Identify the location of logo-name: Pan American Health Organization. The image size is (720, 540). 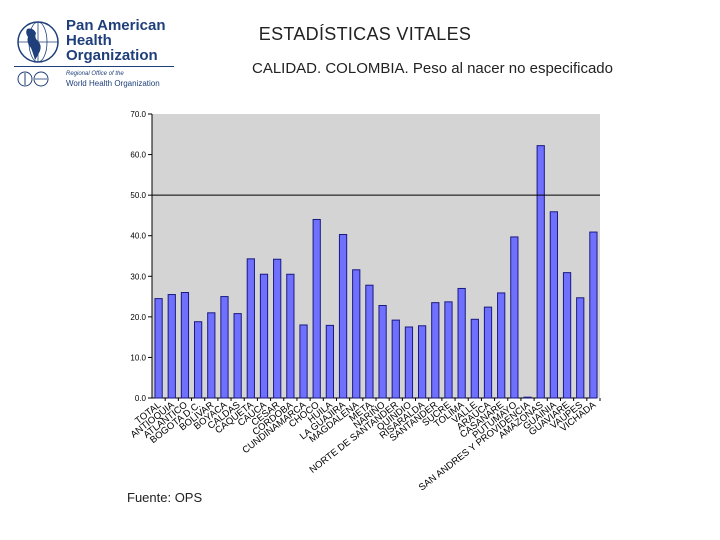
(116, 40).